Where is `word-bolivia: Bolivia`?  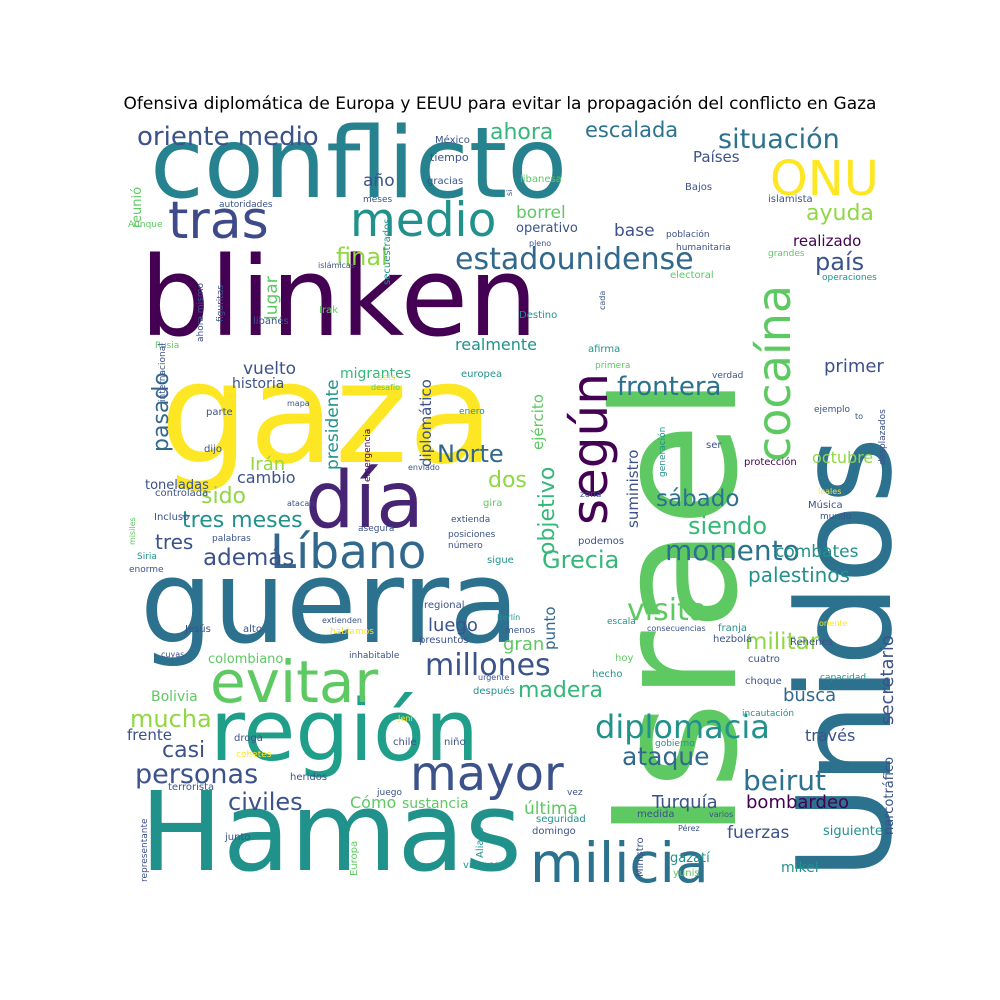
word-bolivia: Bolivia is located at coordinates (174, 697).